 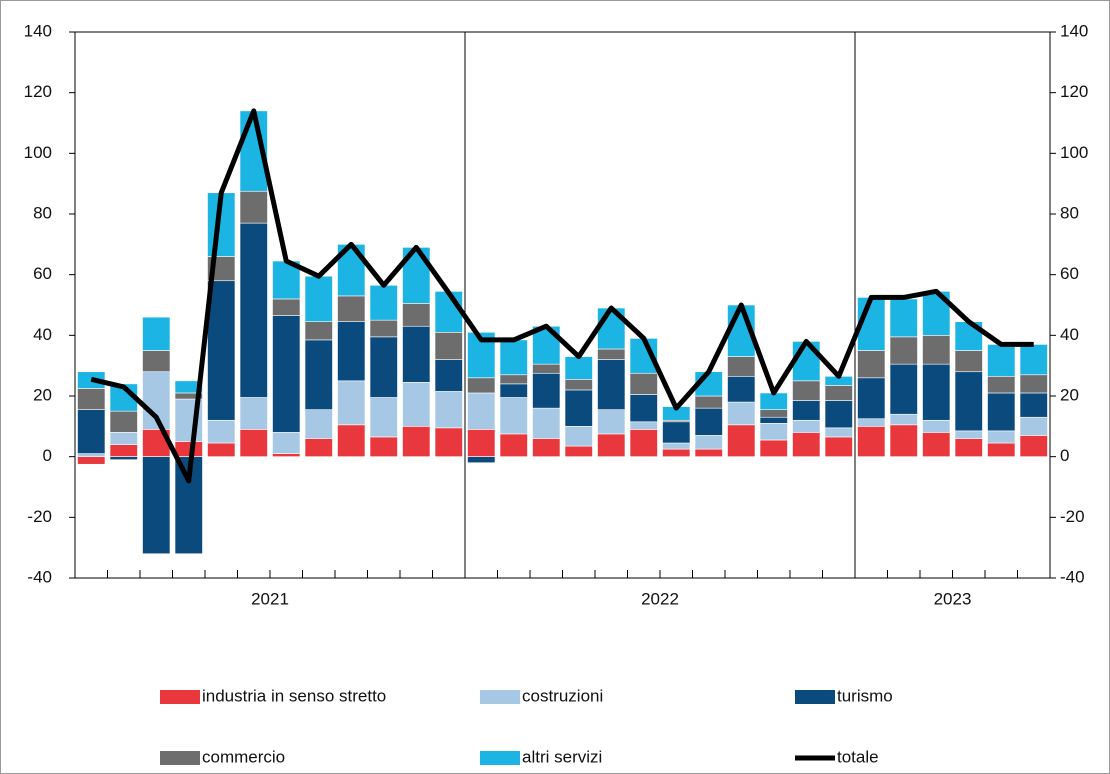 What do you see at coordinates (47, 455) in the screenshot?
I see `y-tick-label: 0` at bounding box center [47, 455].